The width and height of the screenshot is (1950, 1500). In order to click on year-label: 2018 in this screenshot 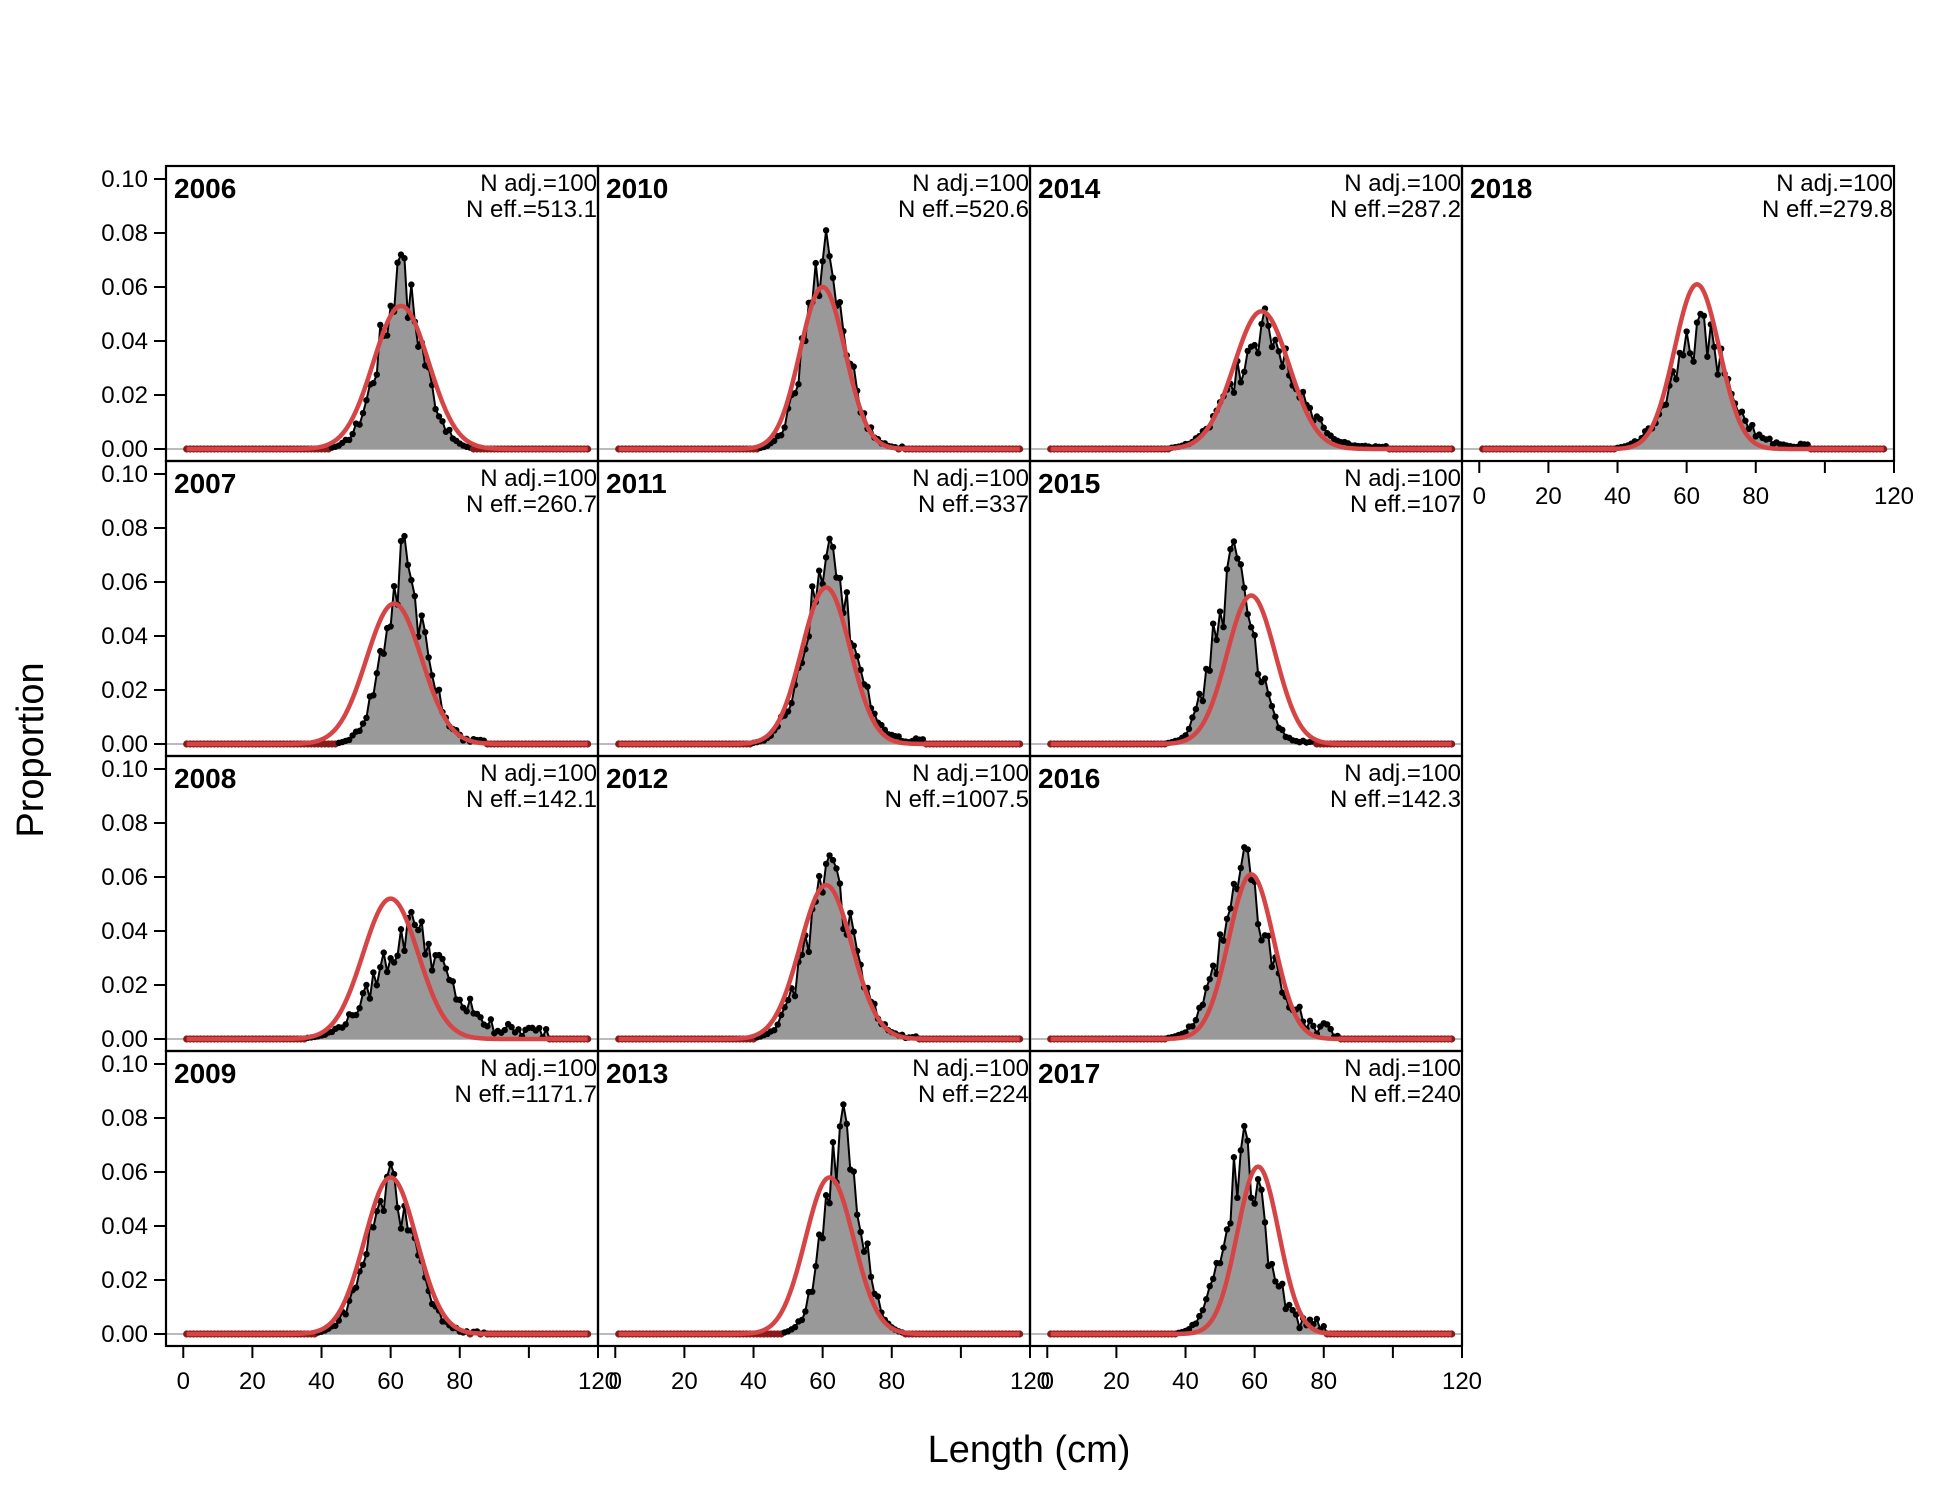, I will do `click(1501, 188)`.